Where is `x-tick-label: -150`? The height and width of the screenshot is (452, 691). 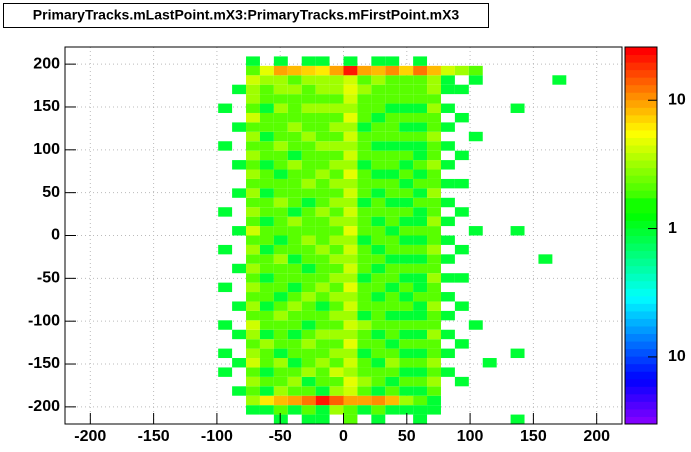 x-tick-label: -150 is located at coordinates (154, 436).